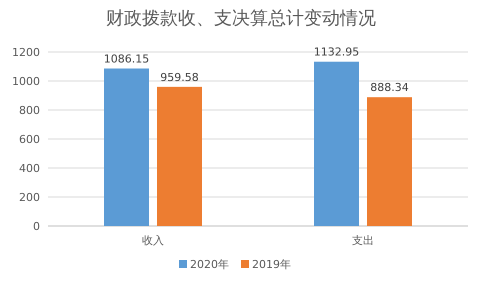 The width and height of the screenshot is (482, 290). Describe the element at coordinates (29, 110) in the screenshot. I see `y-tick-label: 800` at that location.